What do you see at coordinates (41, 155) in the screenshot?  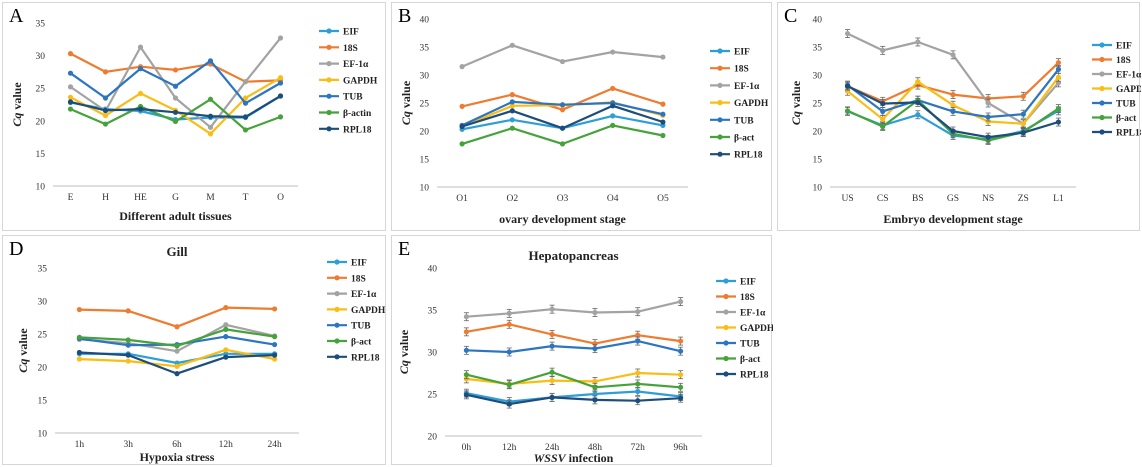 I see `y-tick-label: 15` at bounding box center [41, 155].